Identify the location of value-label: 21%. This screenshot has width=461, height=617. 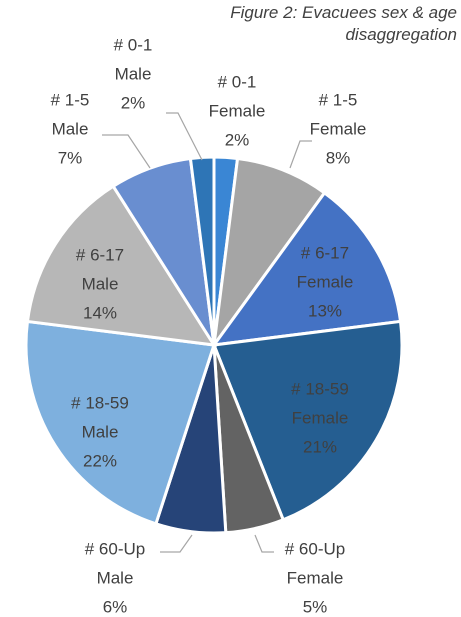
(320, 446).